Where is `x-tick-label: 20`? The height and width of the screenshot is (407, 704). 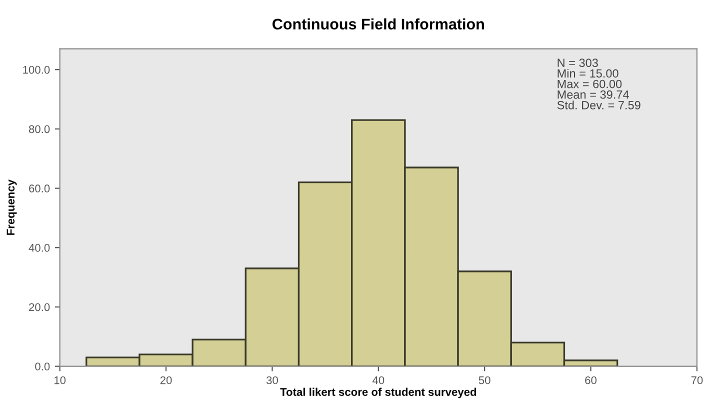 x-tick-label: 20 is located at coordinates (166, 380).